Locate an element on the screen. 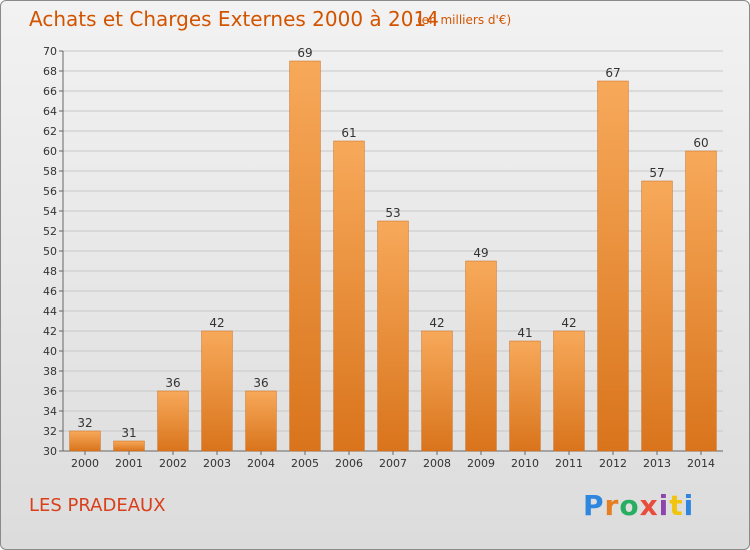 The image size is (750, 550). logo-letter: x is located at coordinates (649, 505).